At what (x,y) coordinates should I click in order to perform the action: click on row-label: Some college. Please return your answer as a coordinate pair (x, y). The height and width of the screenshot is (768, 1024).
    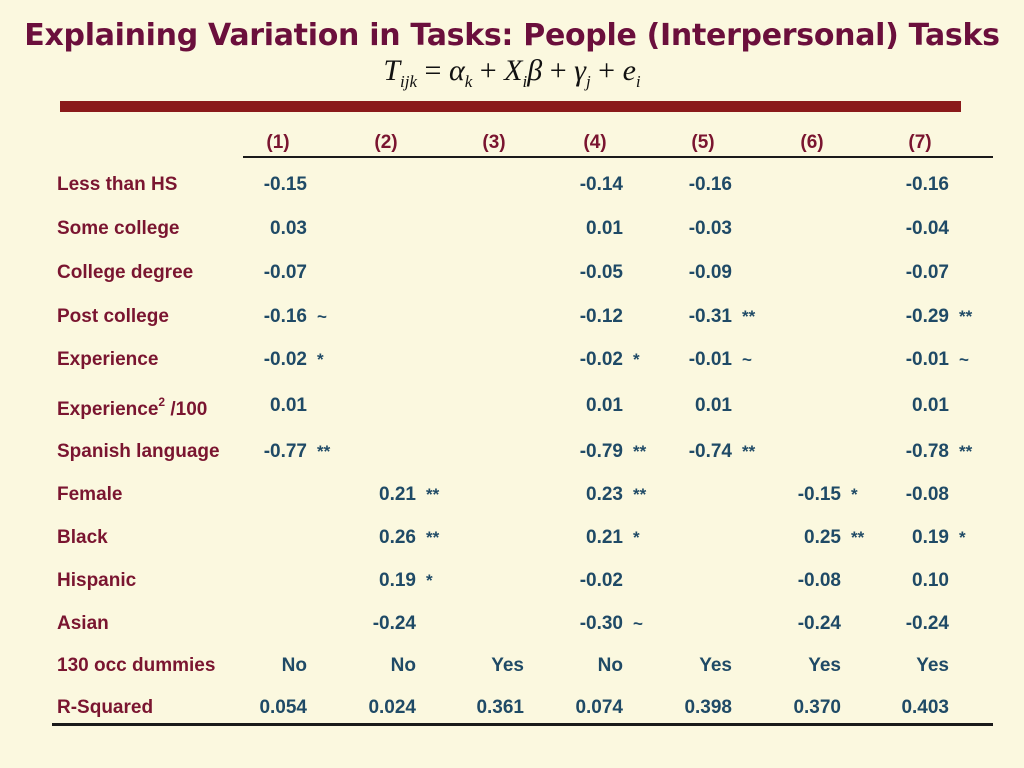
    Looking at the image, I should click on (118, 229).